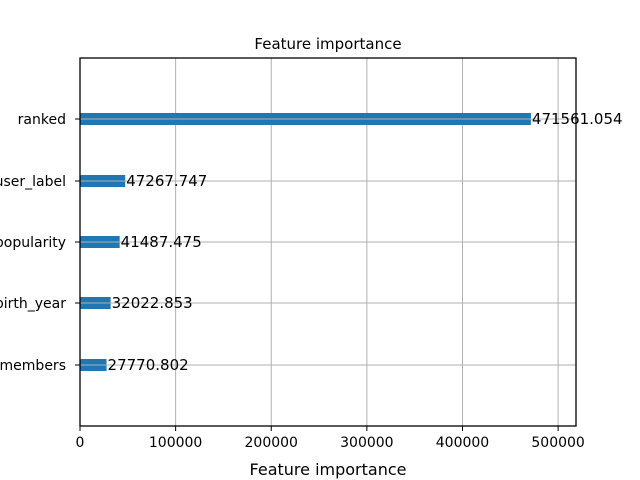 The height and width of the screenshot is (480, 640). What do you see at coordinates (152, 303) in the screenshot?
I see `value-label-birth_year: 32022.853` at bounding box center [152, 303].